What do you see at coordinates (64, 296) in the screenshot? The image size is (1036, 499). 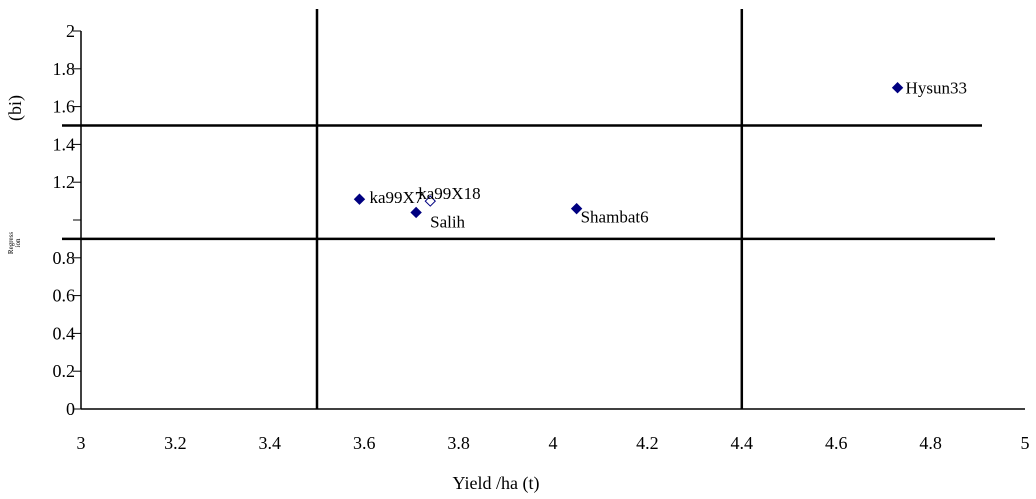 I see `y-tick-label: 0.6` at bounding box center [64, 296].